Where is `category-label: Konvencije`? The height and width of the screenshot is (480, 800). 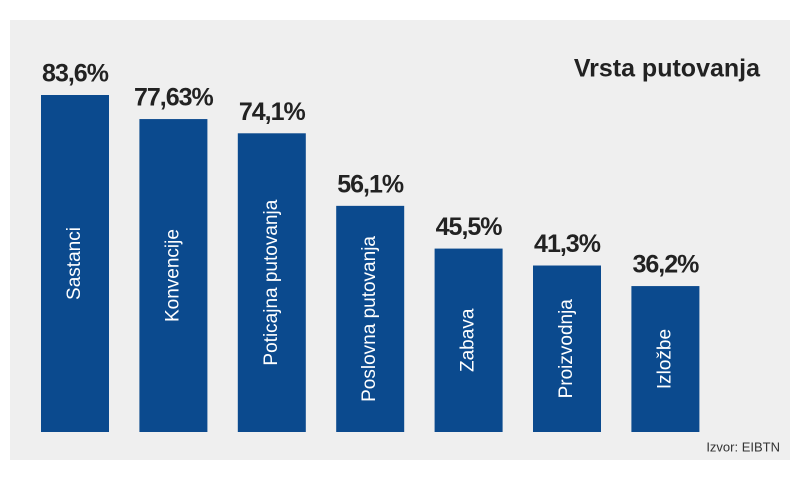 category-label: Konvencije is located at coordinates (172, 275).